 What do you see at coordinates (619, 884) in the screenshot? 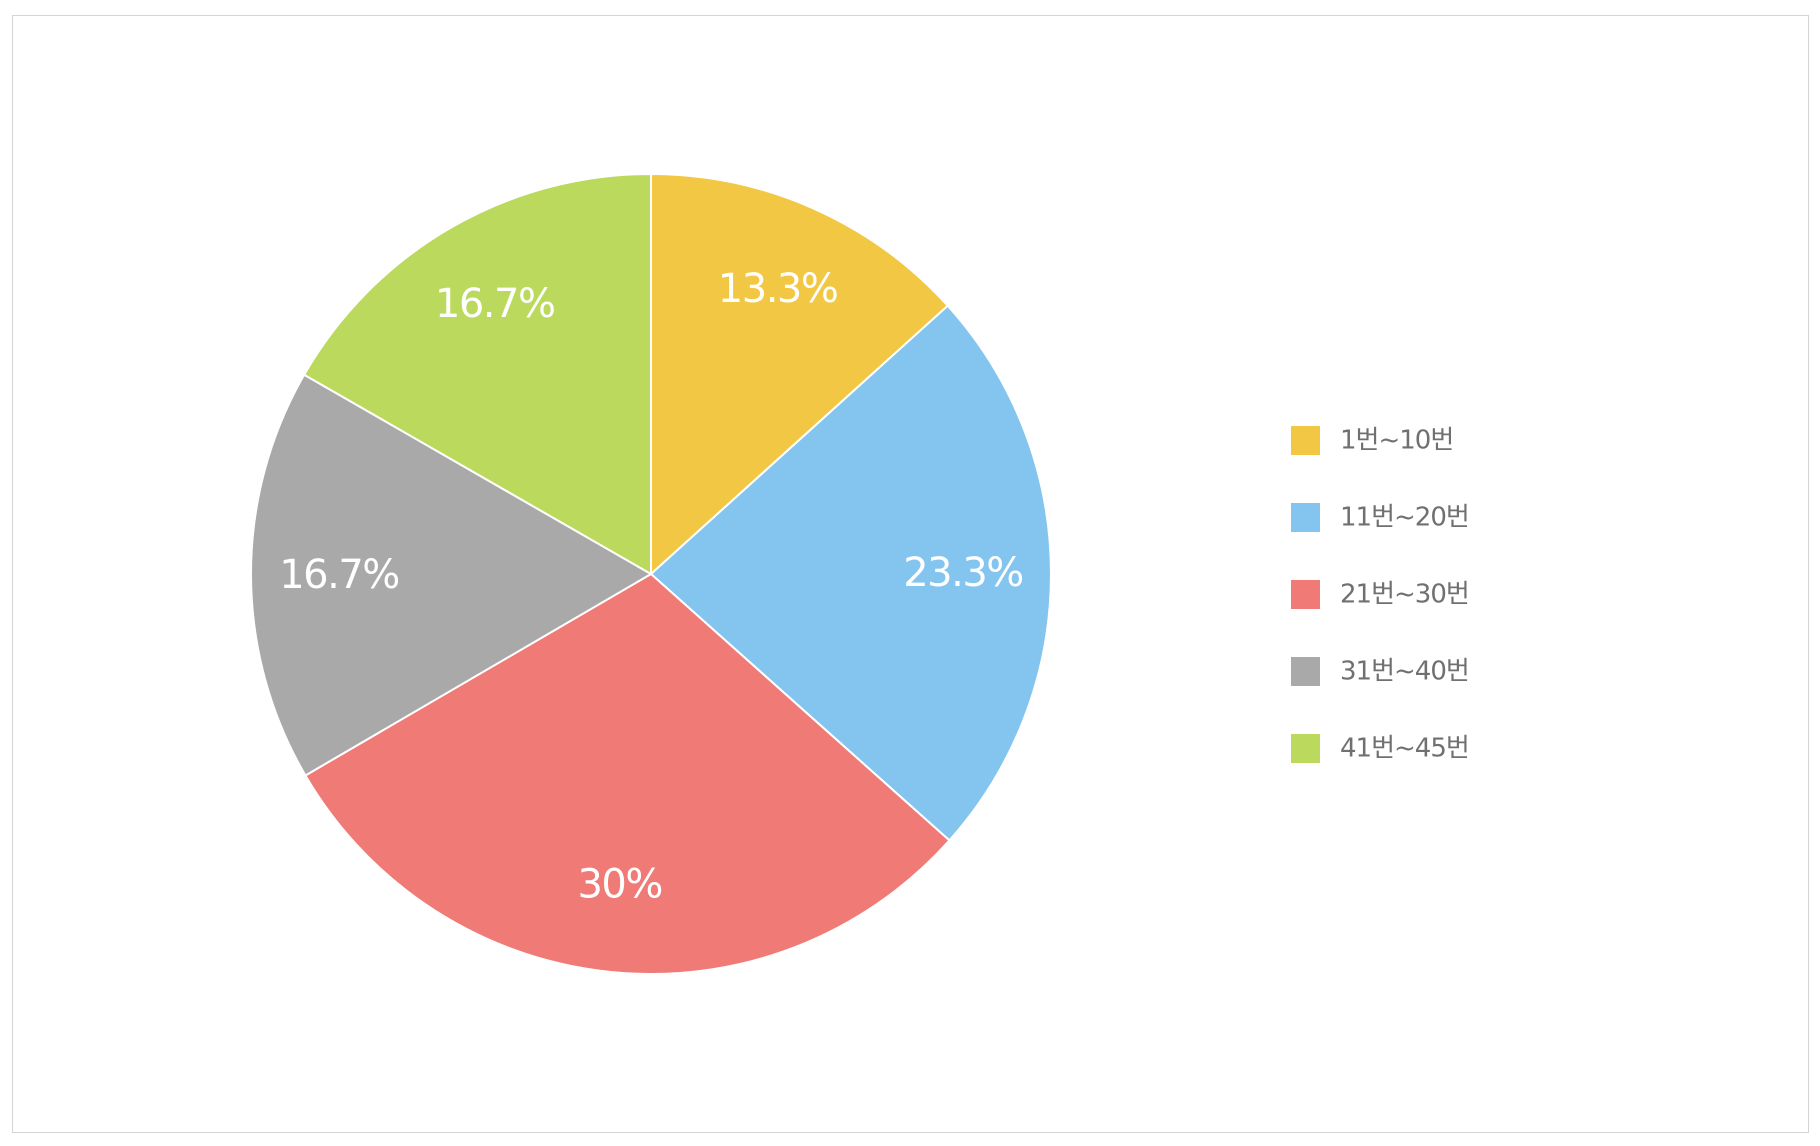
I see `pie-data-label-3: 30%` at bounding box center [619, 884].